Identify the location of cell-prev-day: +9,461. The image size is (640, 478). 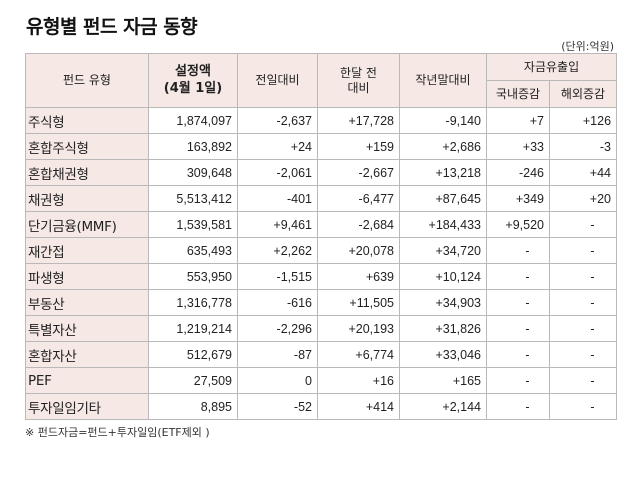
(277, 224).